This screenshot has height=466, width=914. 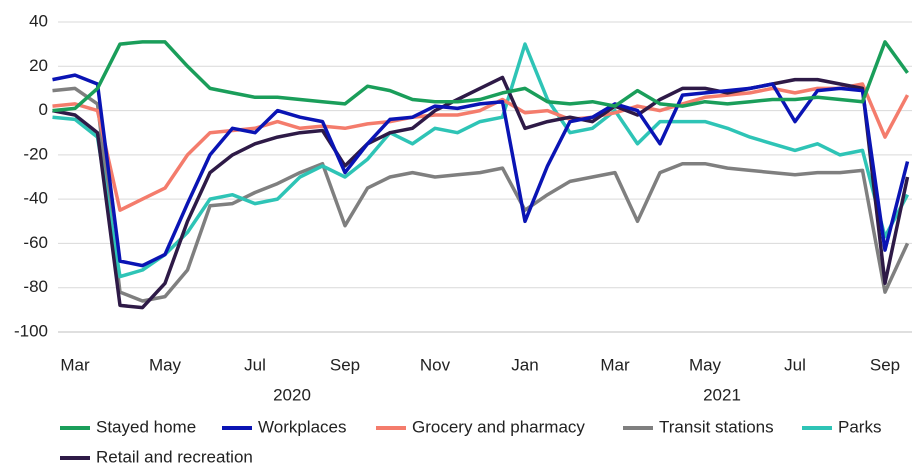 What do you see at coordinates (35, 286) in the screenshot?
I see `y-tick-label: -80` at bounding box center [35, 286].